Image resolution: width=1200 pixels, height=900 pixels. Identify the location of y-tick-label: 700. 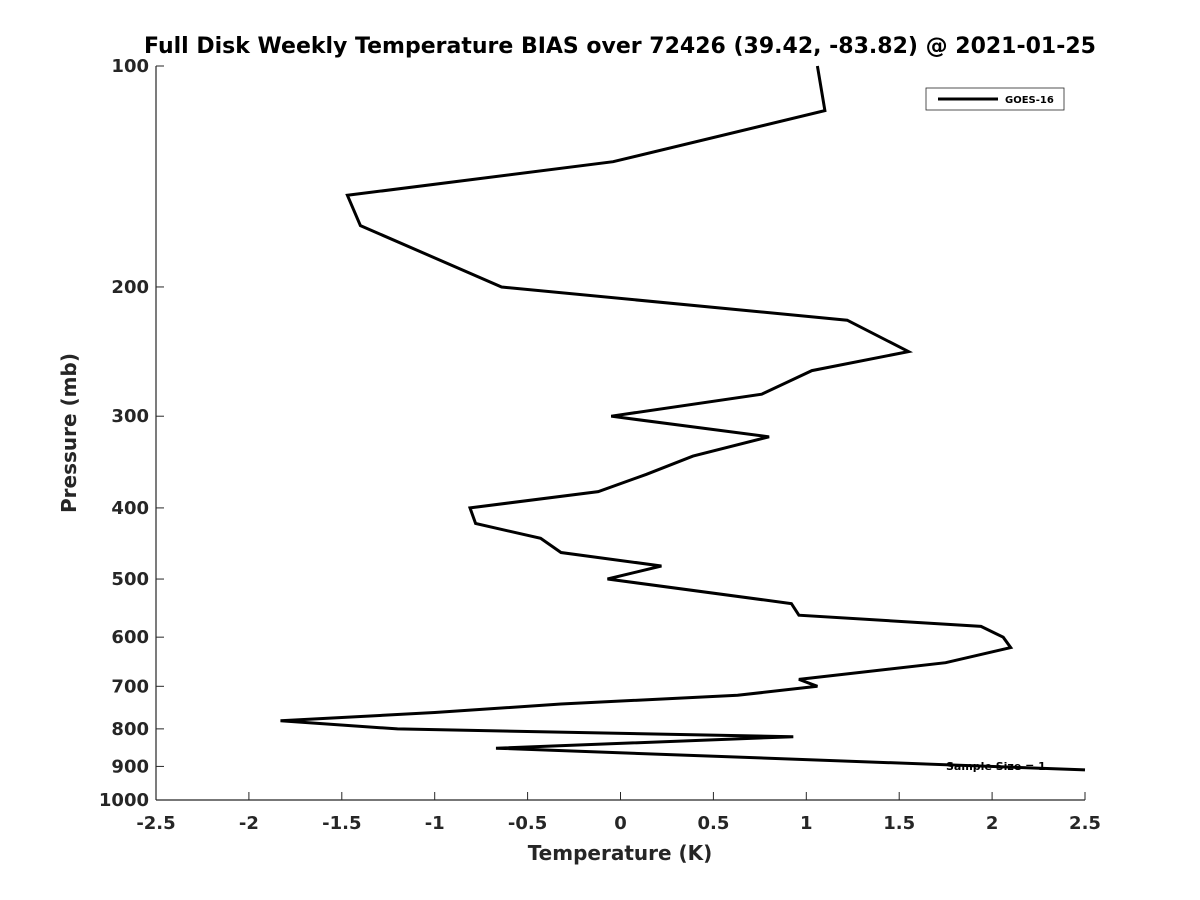
(130, 686).